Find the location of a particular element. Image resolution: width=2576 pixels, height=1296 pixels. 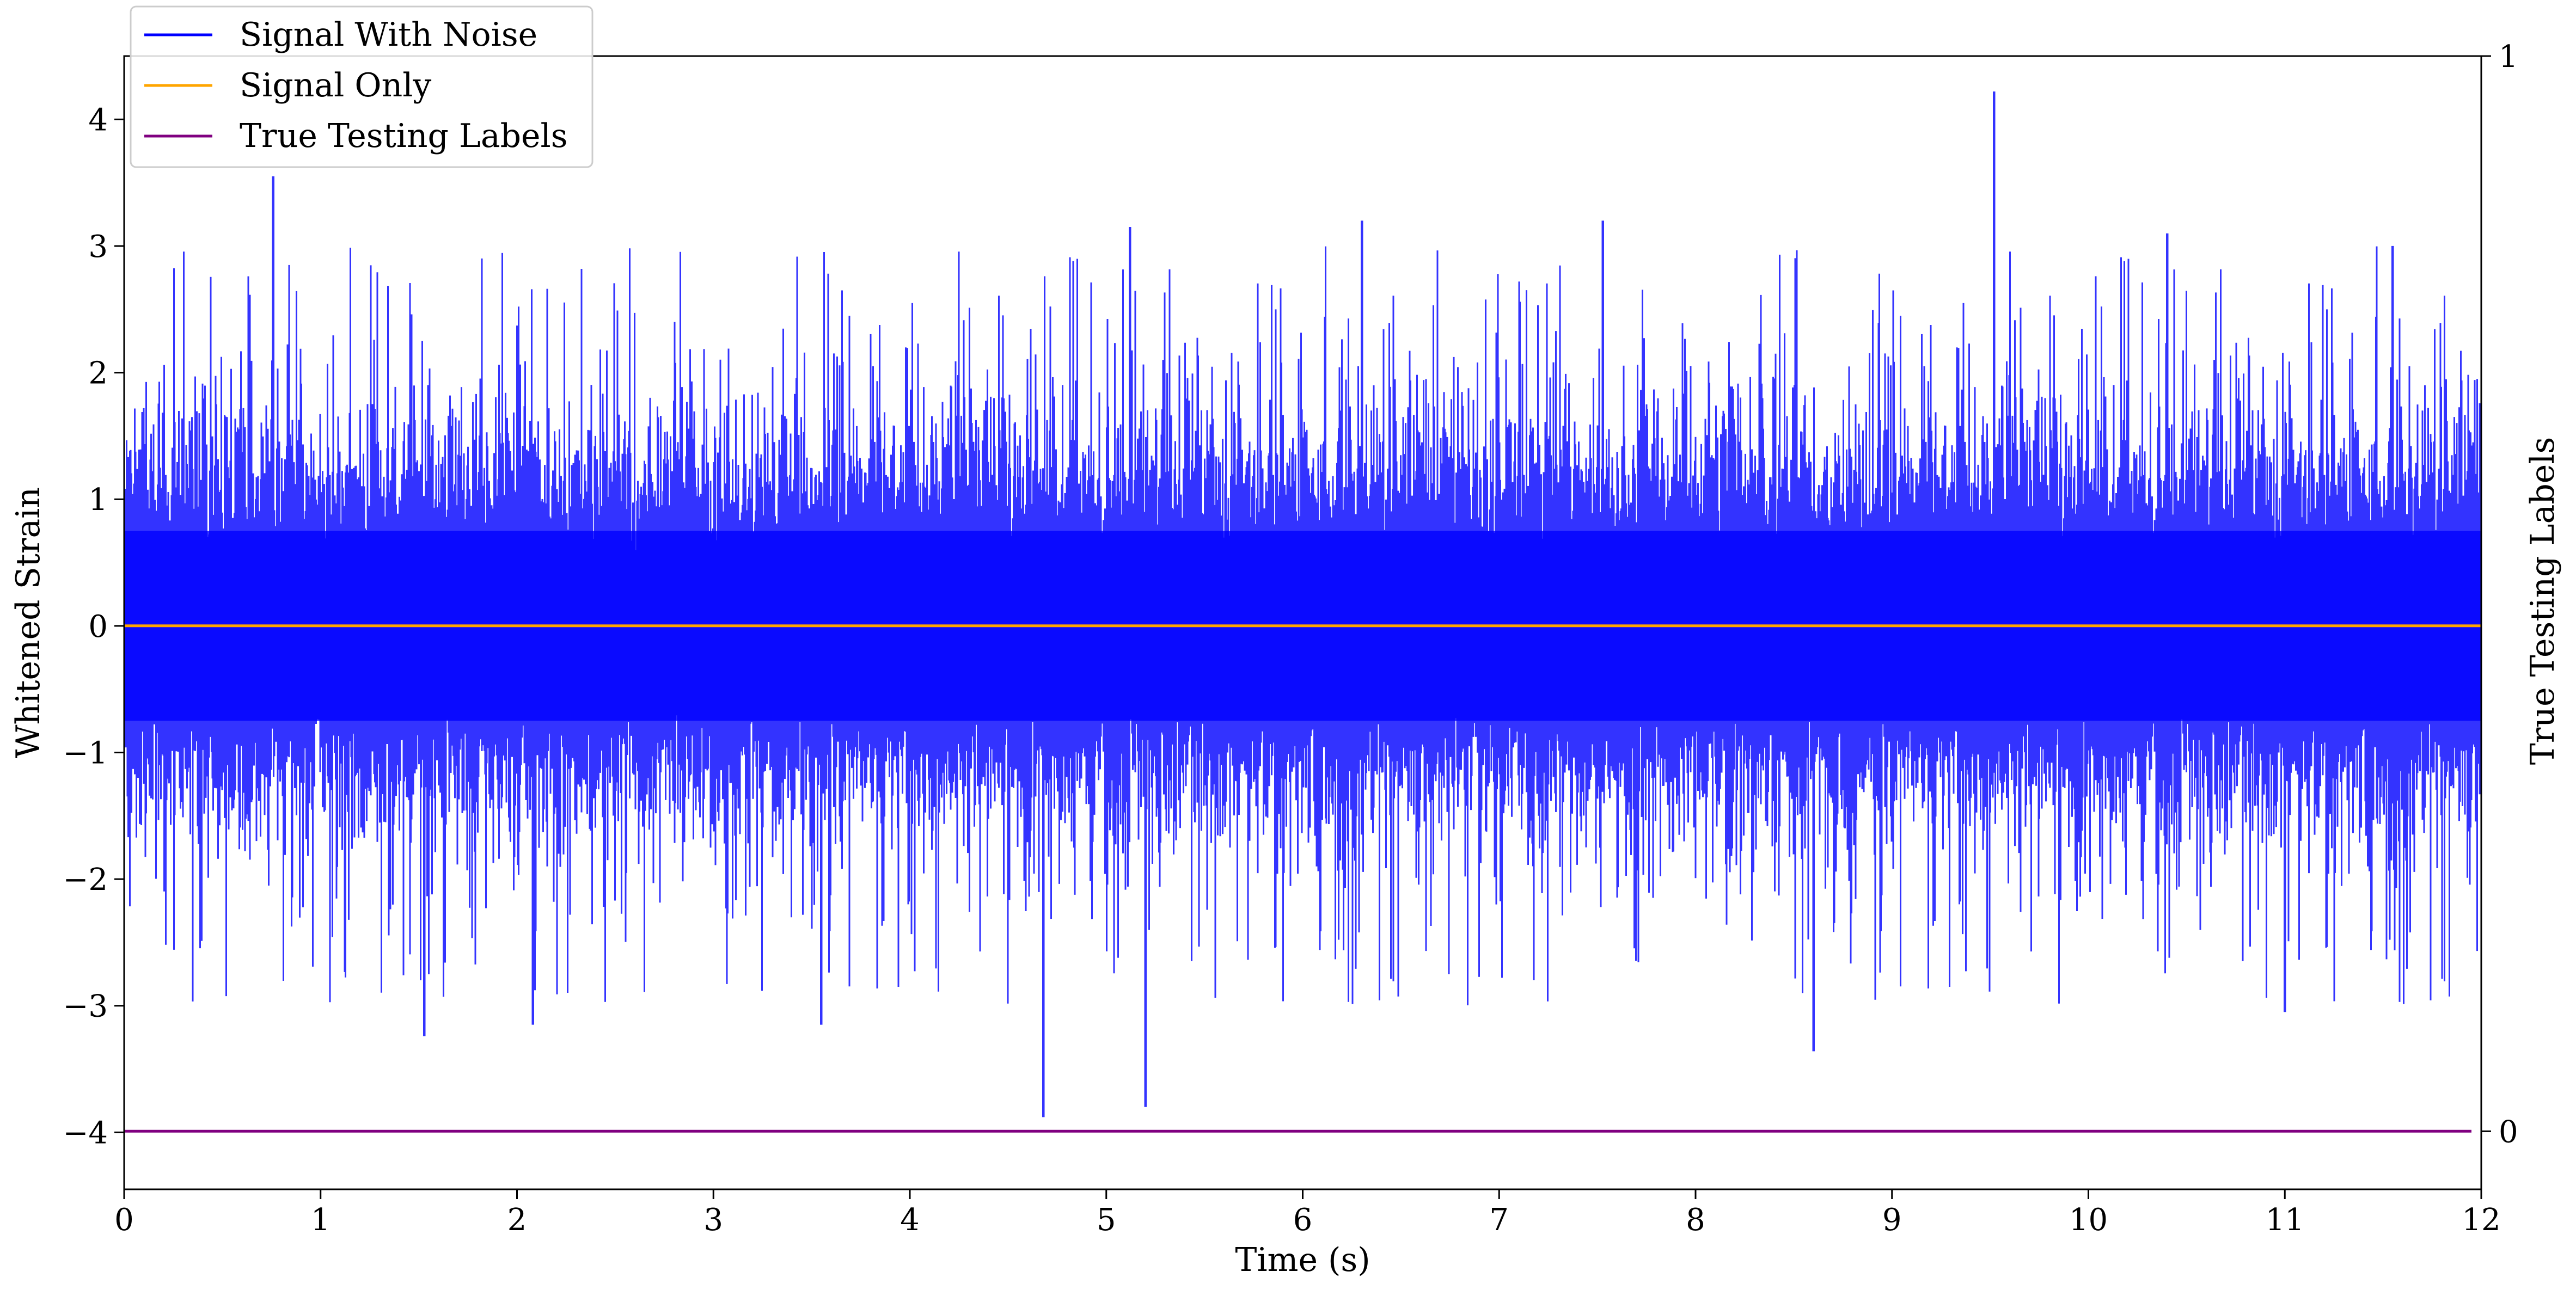

legend-item: Signal Only is located at coordinates (287, 85).